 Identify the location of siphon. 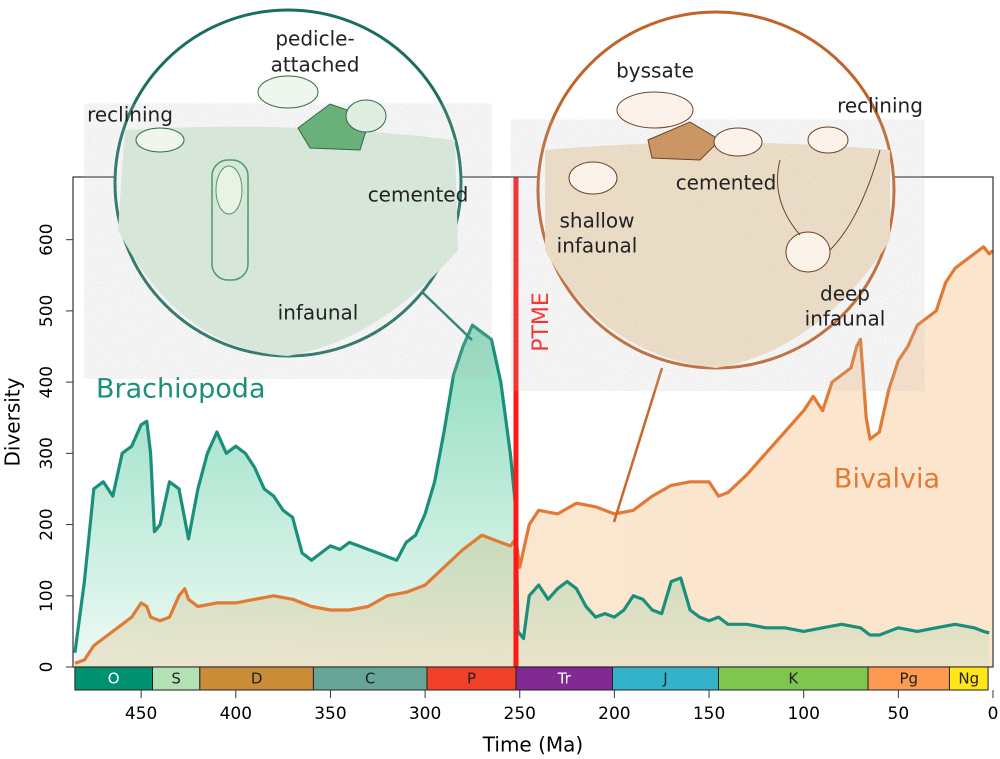
(829, 200).